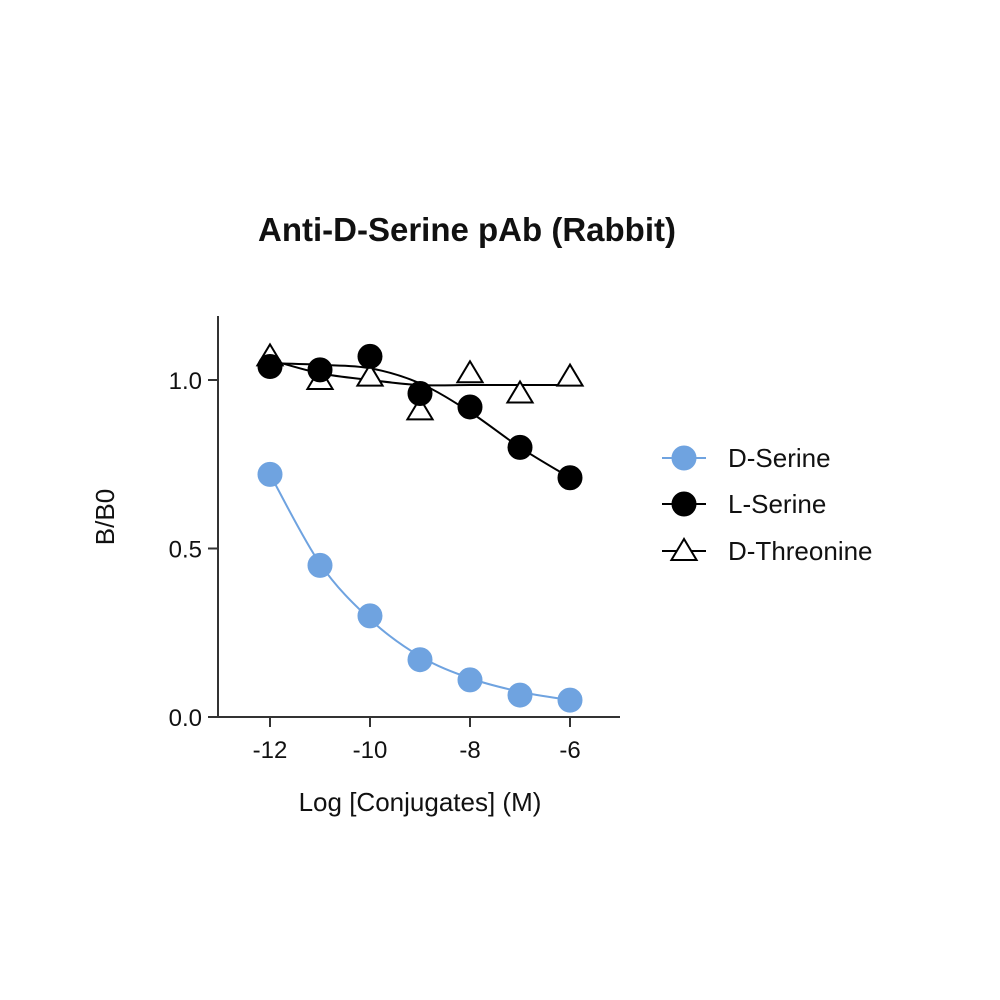  What do you see at coordinates (270, 750) in the screenshot?
I see `x-tick-label: -12` at bounding box center [270, 750].